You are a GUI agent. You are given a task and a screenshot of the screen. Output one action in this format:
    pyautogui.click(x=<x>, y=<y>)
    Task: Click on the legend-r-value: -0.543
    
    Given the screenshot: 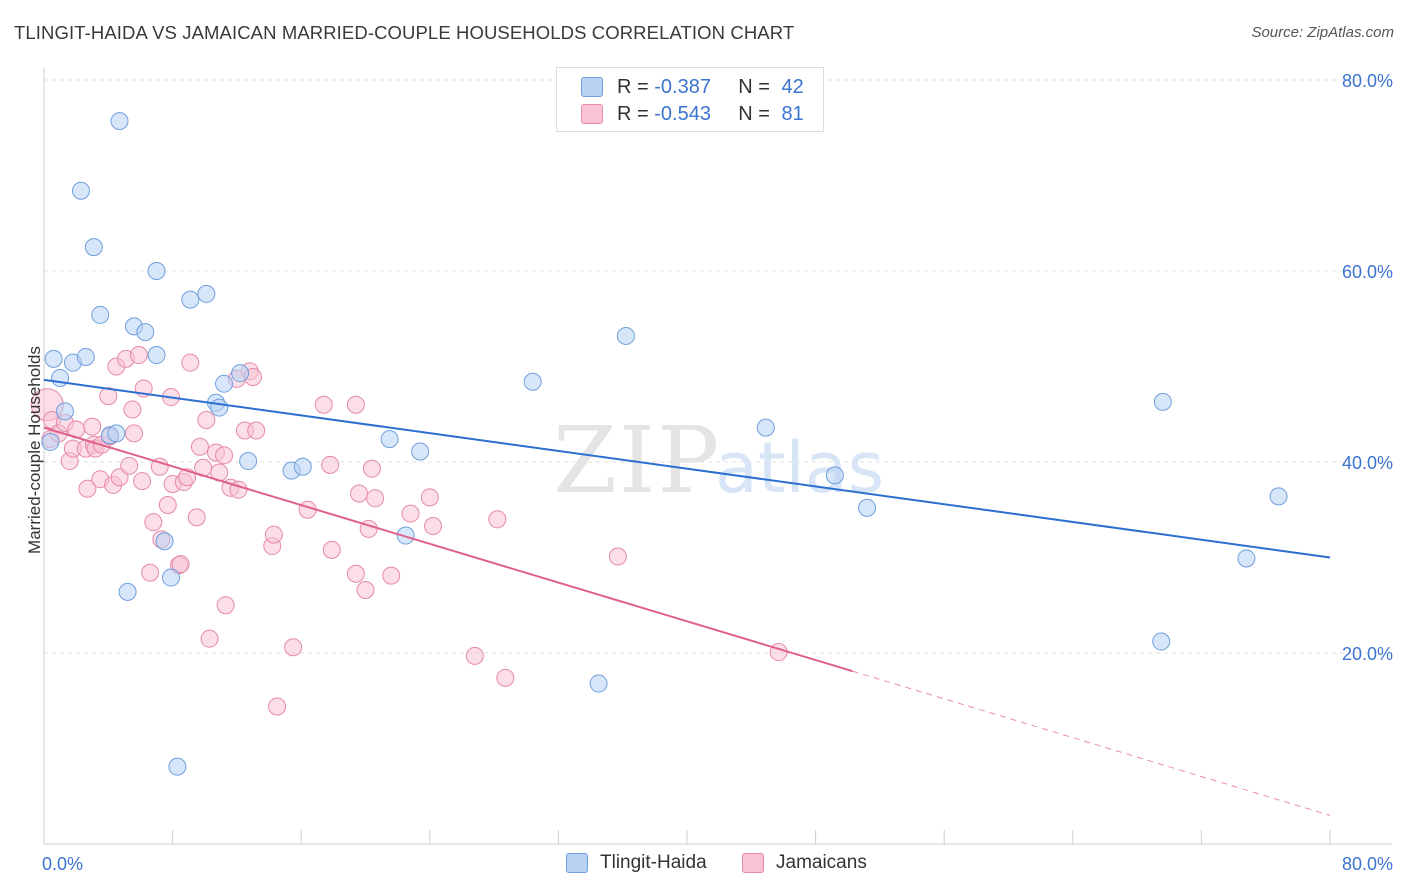 What is the action you would take?
    pyautogui.click(x=682, y=113)
    